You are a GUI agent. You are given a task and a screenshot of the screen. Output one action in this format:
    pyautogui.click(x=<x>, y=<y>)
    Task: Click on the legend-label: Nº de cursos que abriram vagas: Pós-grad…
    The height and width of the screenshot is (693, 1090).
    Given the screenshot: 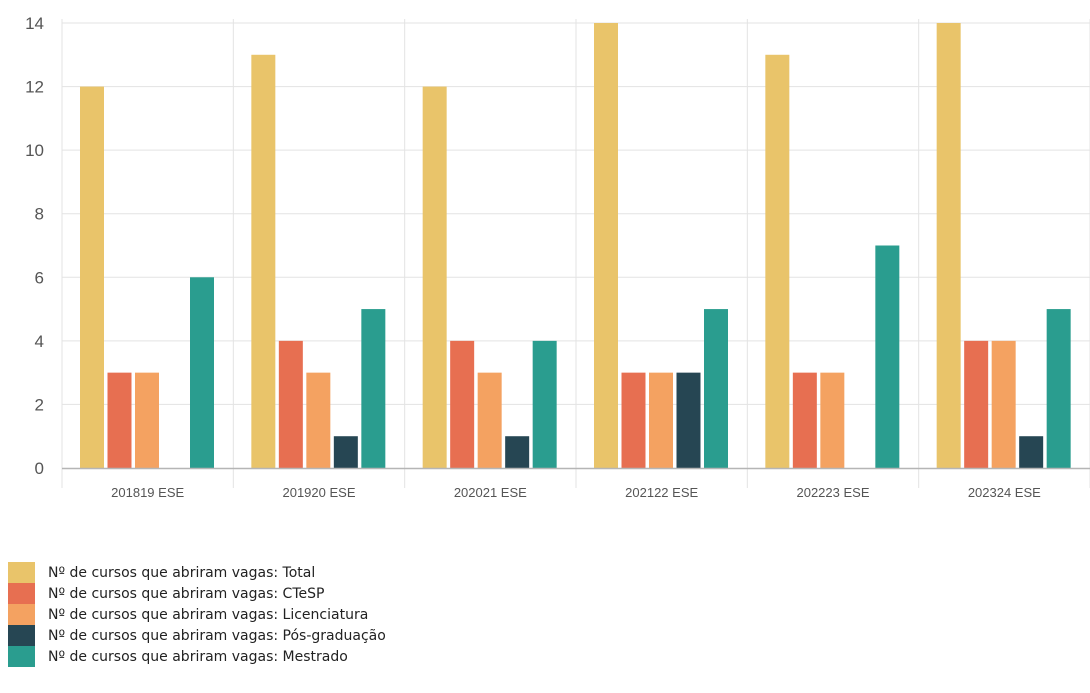 What is the action you would take?
    pyautogui.click(x=217, y=635)
    